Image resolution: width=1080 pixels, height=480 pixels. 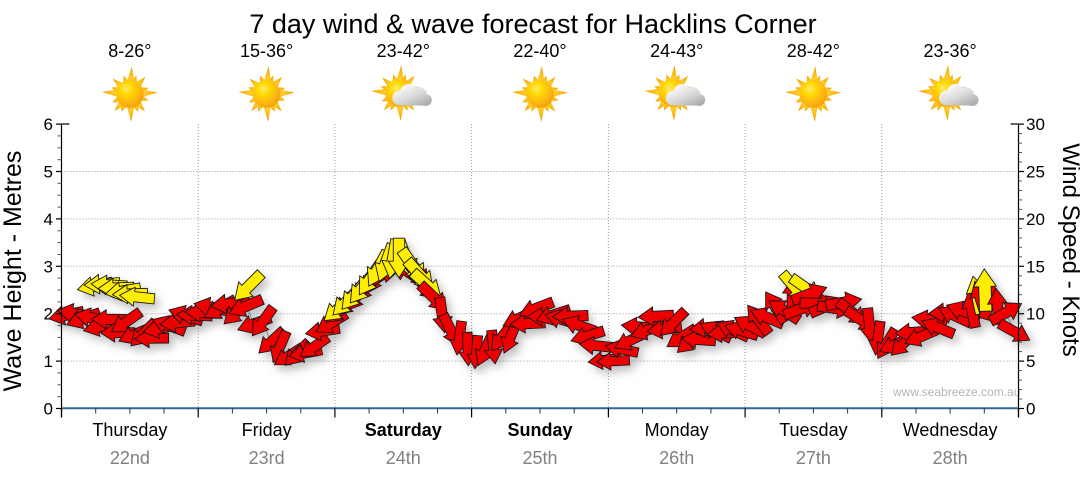 I want to click on svg-text: 23-36°, so click(x=949, y=51).